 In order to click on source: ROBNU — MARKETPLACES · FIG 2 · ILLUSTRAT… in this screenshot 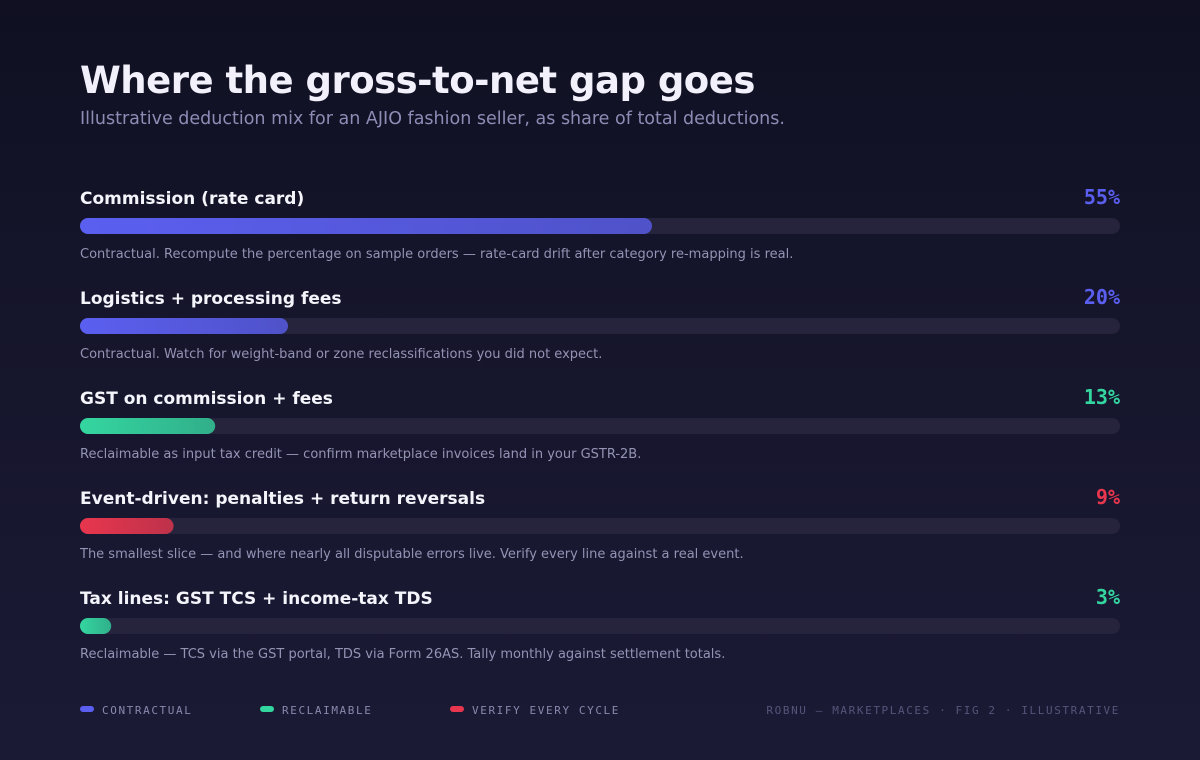, I will do `click(943, 710)`.